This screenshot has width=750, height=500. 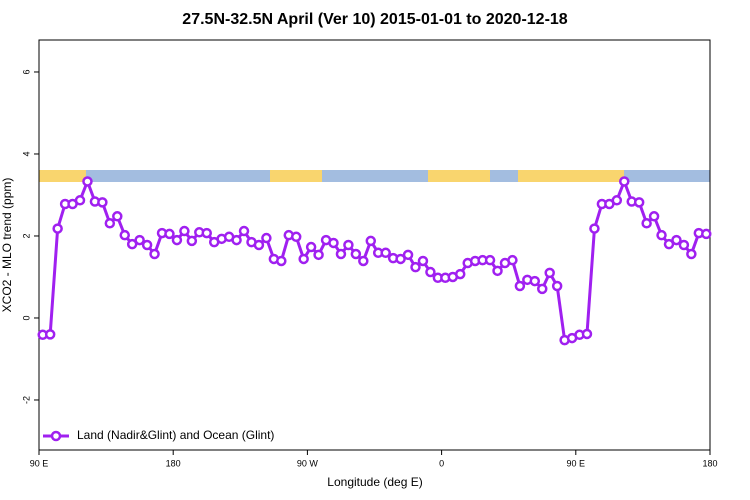 I want to click on y-tick-label: 4, so click(x=26, y=153).